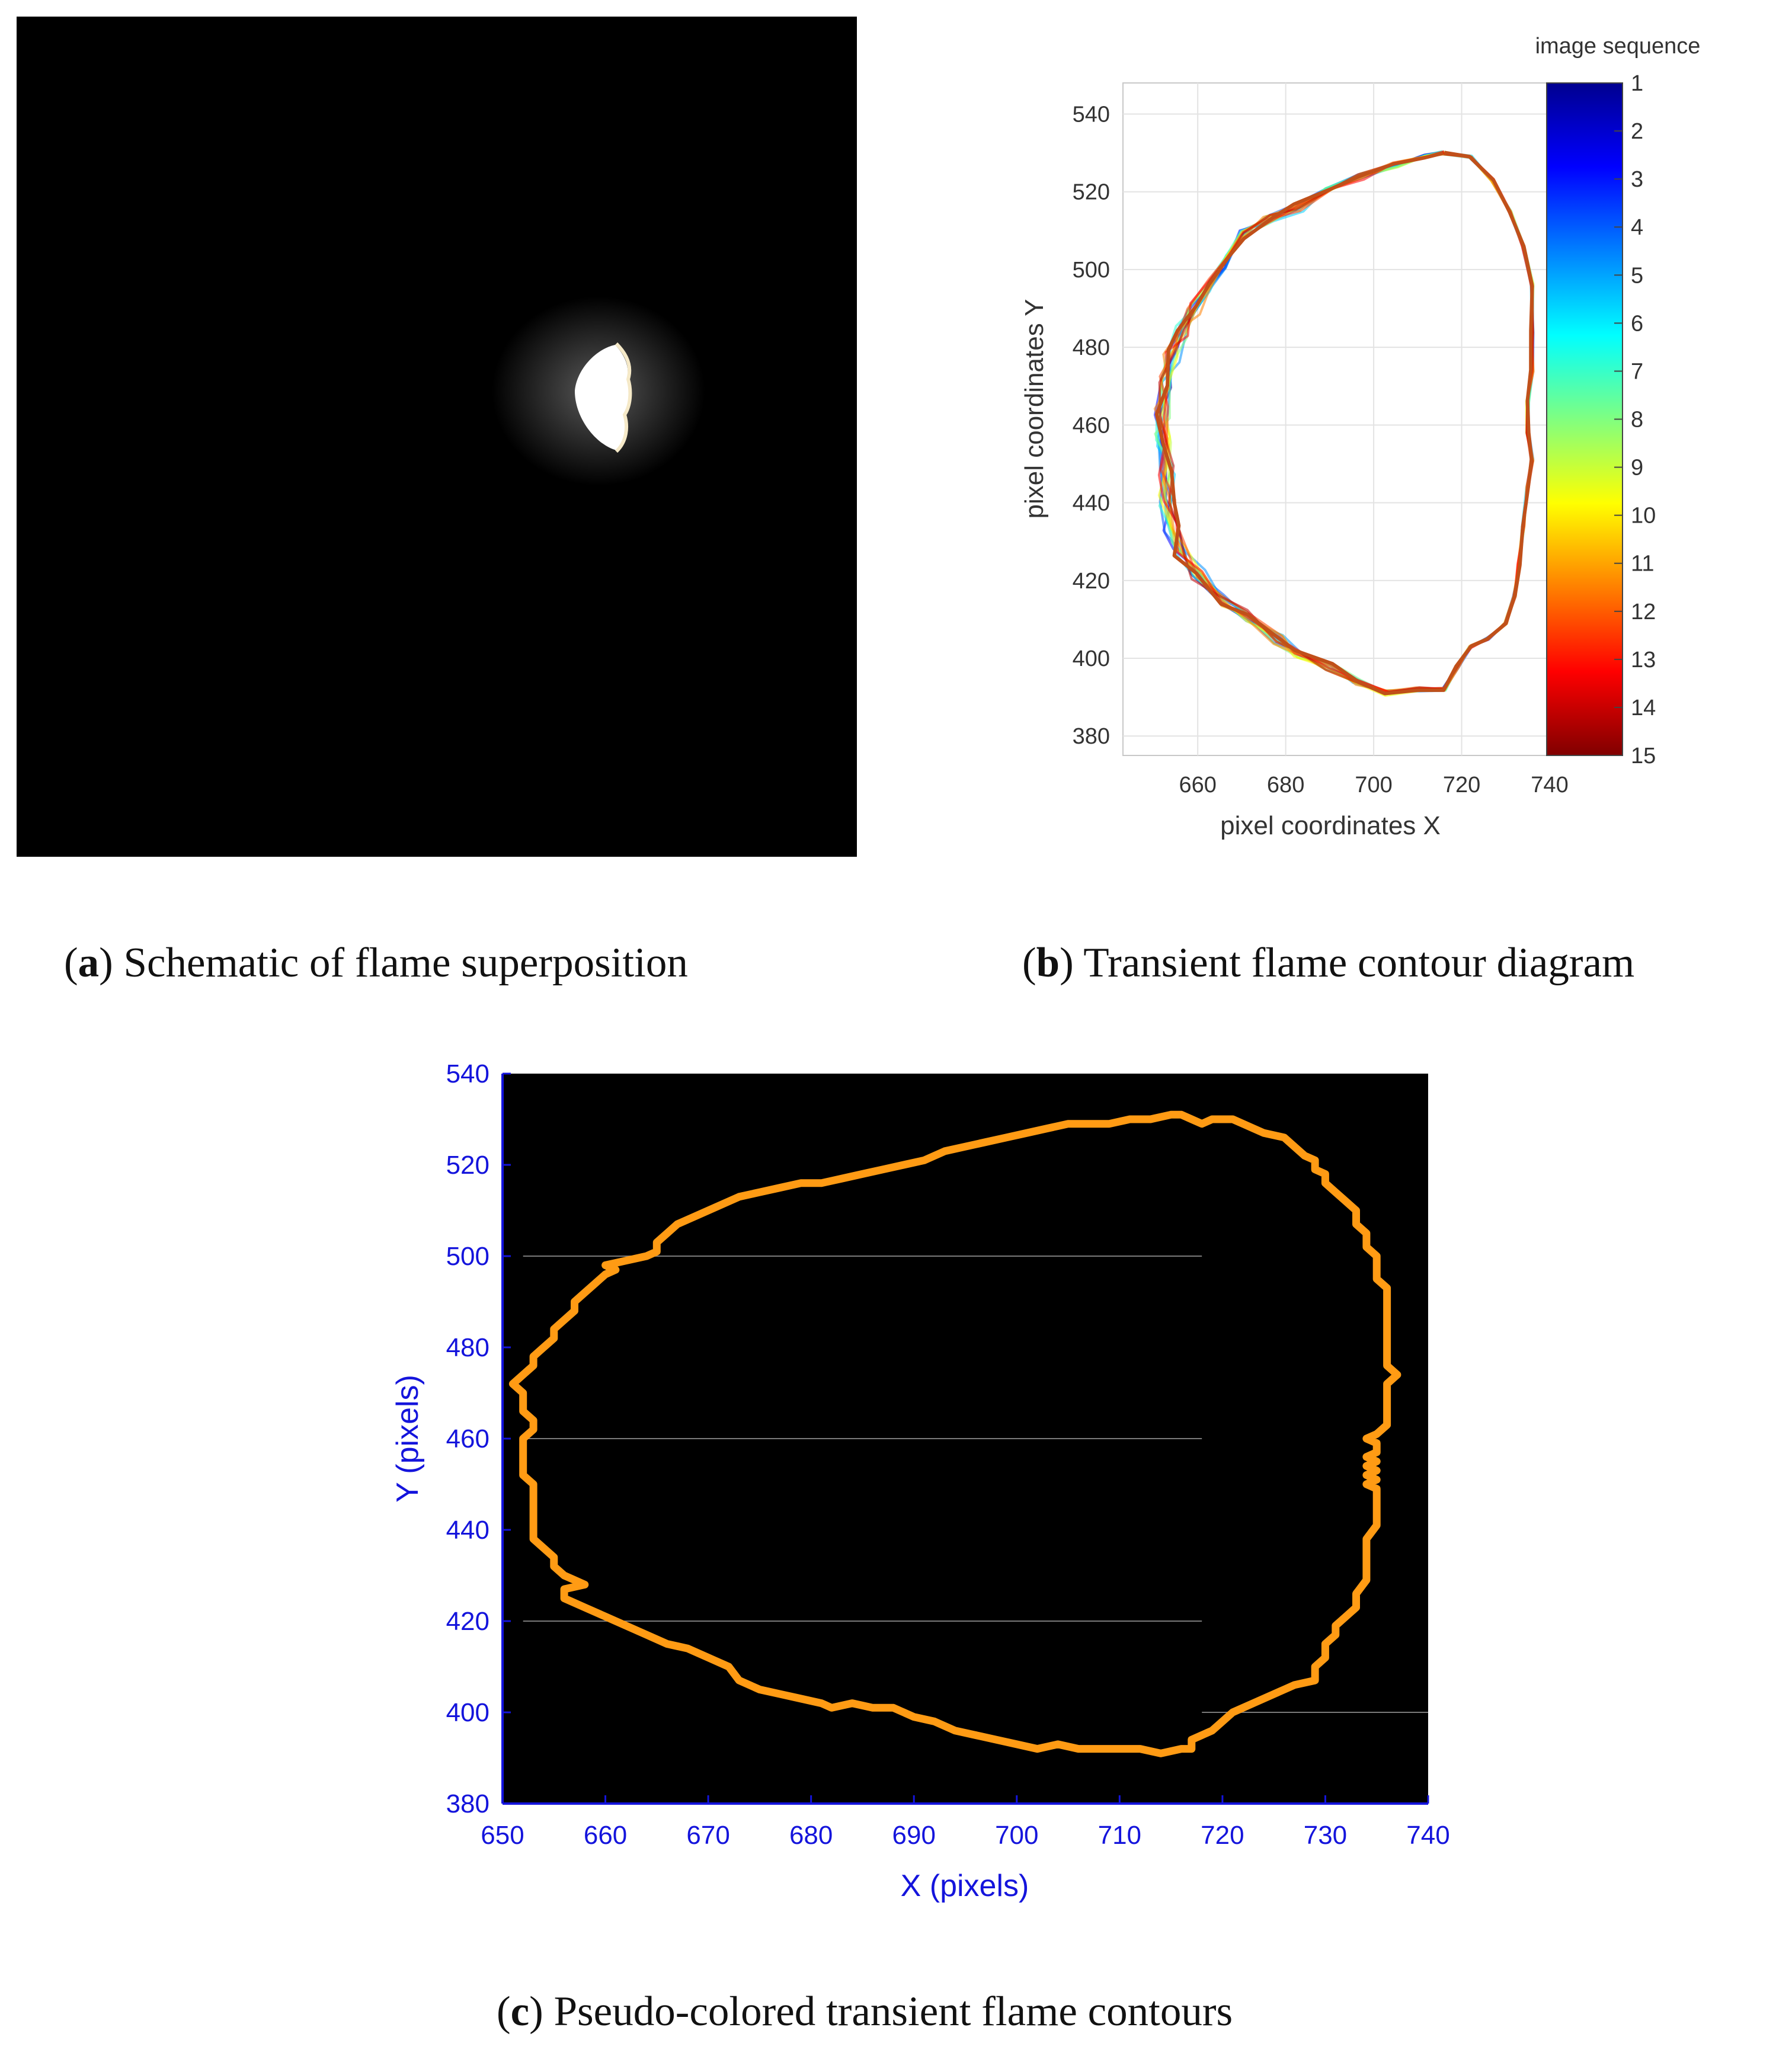  What do you see at coordinates (1091, 581) in the screenshot?
I see `chart-b-y-tick-label: 420` at bounding box center [1091, 581].